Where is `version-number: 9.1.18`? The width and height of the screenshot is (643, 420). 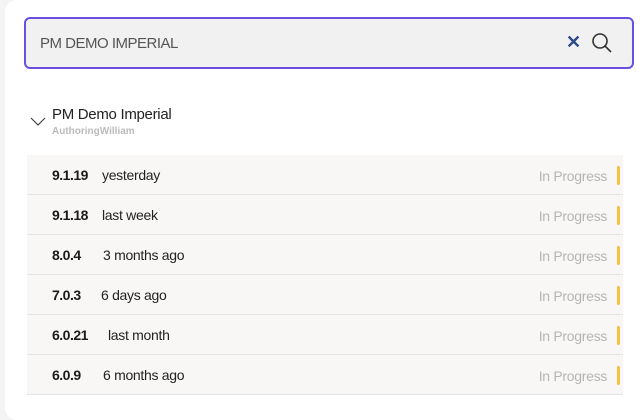 version-number: 9.1.18 is located at coordinates (70, 215).